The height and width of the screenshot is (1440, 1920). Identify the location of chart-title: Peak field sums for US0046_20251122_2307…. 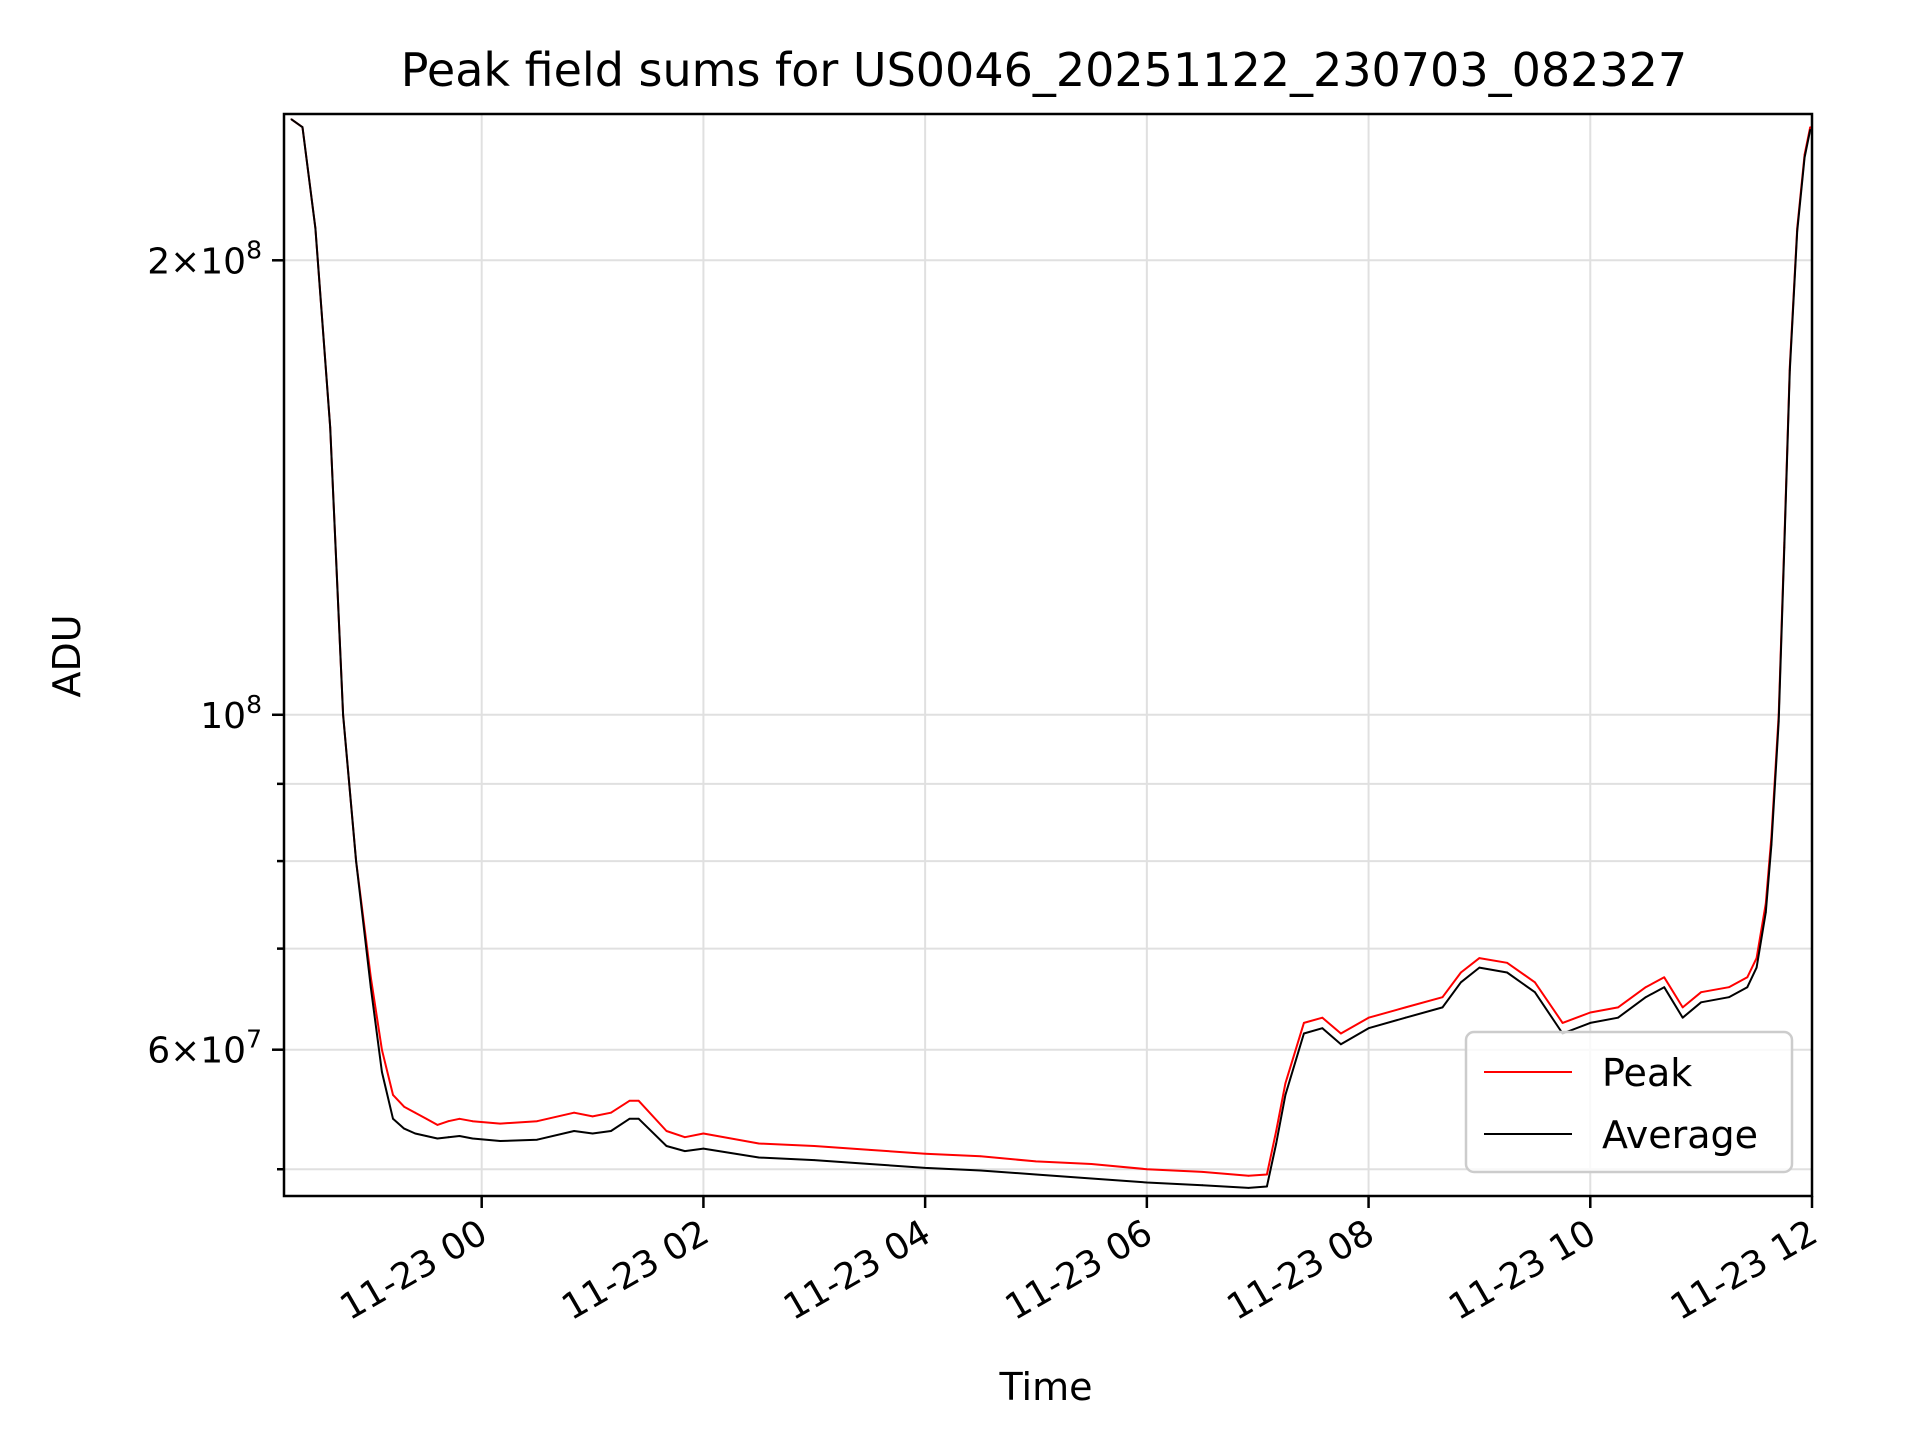
(1044, 70).